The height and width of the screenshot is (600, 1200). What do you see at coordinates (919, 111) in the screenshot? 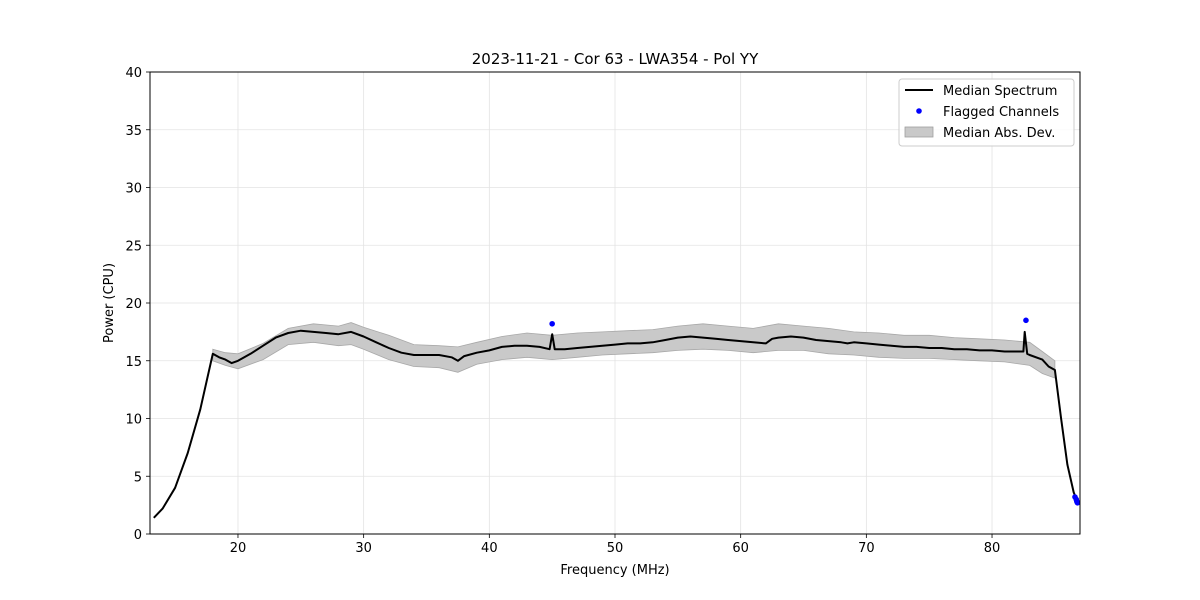
I see `legend-point-swatch` at bounding box center [919, 111].